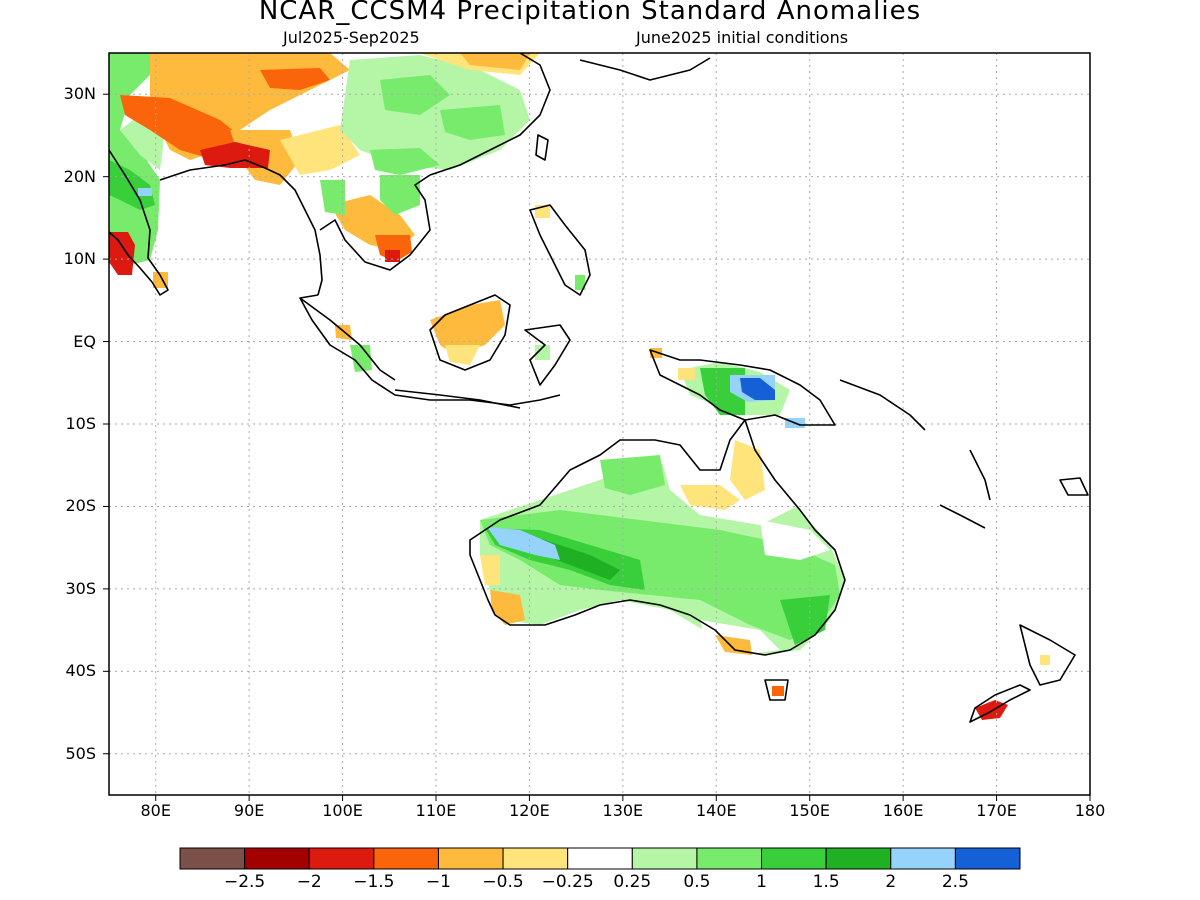 The image size is (1200, 900). I want to click on shade-aus-blue, so click(523, 543).